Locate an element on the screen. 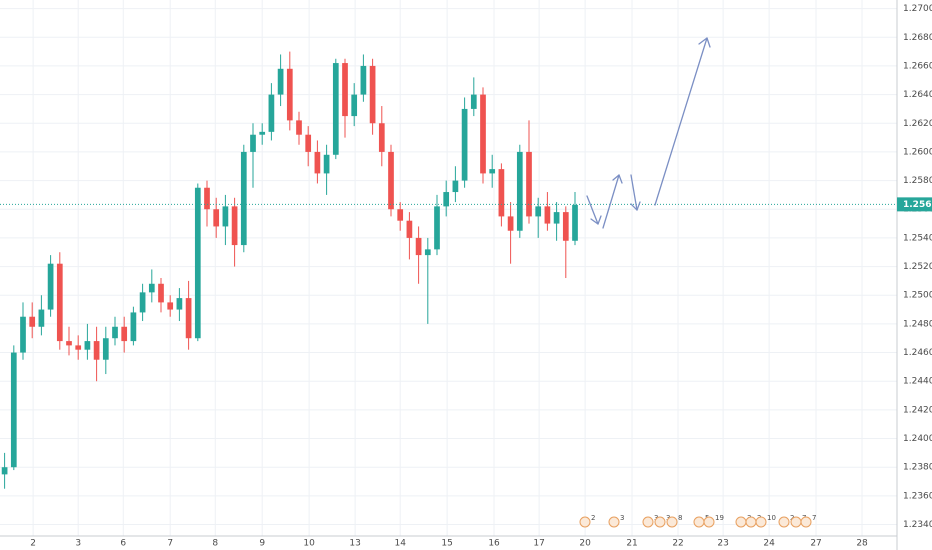  x-tick-label: 22 is located at coordinates (677, 544).